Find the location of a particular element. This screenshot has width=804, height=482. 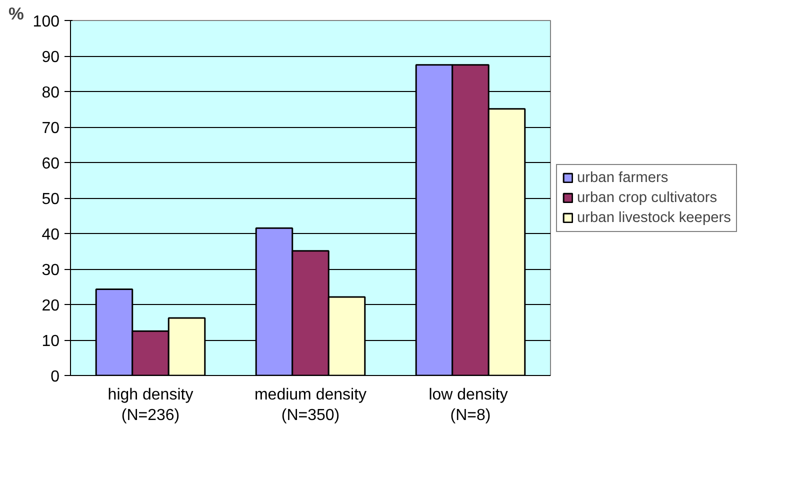

y-tick-label: 70 is located at coordinates (51, 128).